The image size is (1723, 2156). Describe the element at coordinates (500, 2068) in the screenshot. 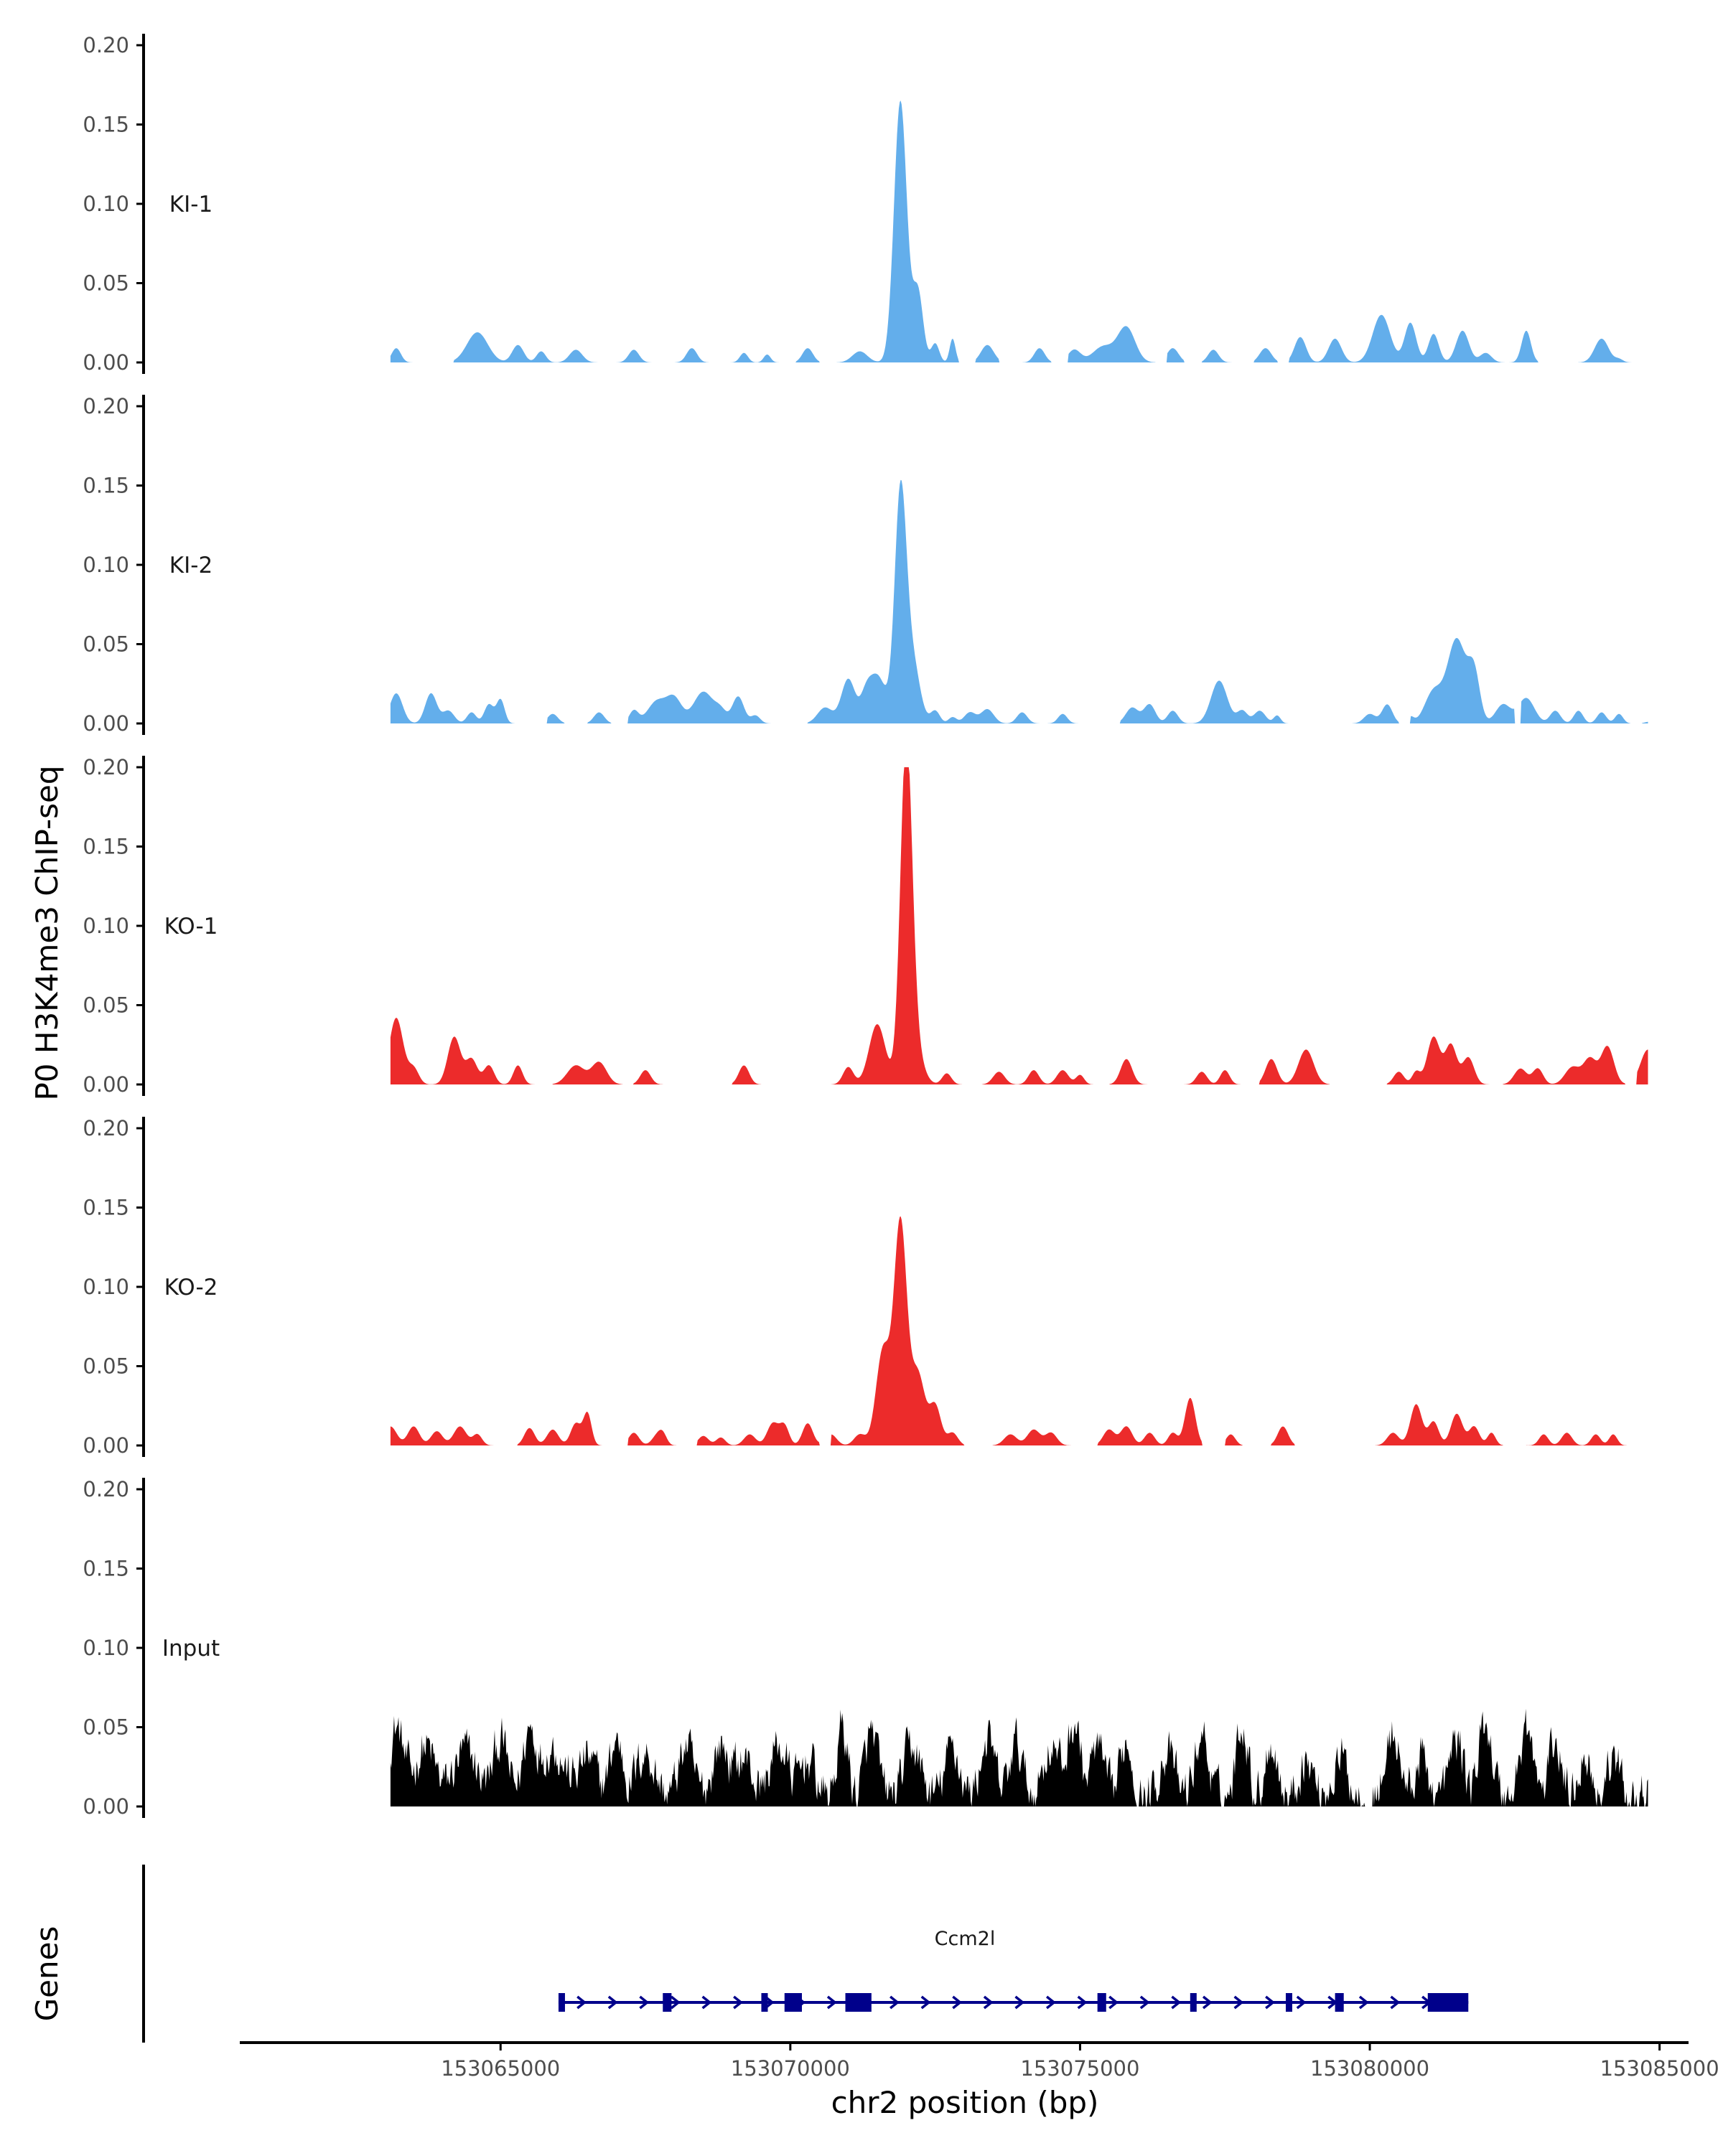

I see `x-tick-label: 153065000` at that location.